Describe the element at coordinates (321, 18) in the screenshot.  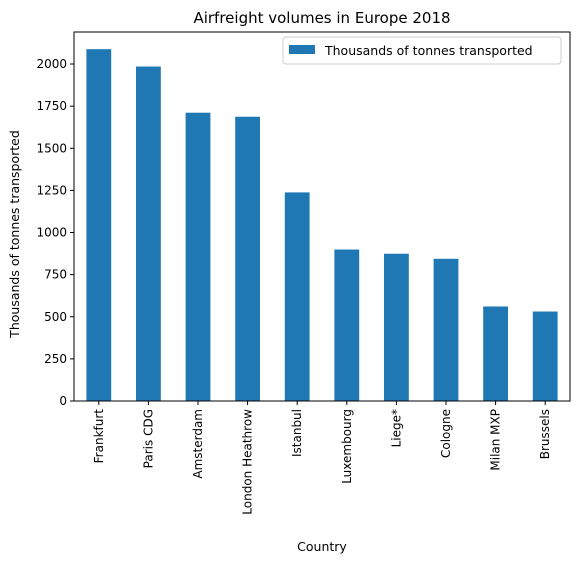
I see `chart-title: Airfreight volumes in Europe 2018` at that location.